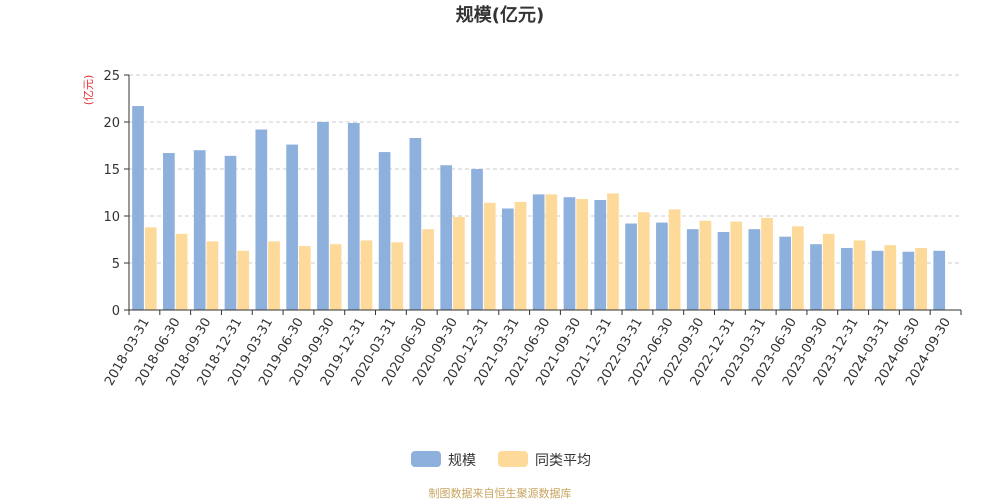 The width and height of the screenshot is (1000, 500). Describe the element at coordinates (116, 311) in the screenshot. I see `y-tick-label: 0` at that location.